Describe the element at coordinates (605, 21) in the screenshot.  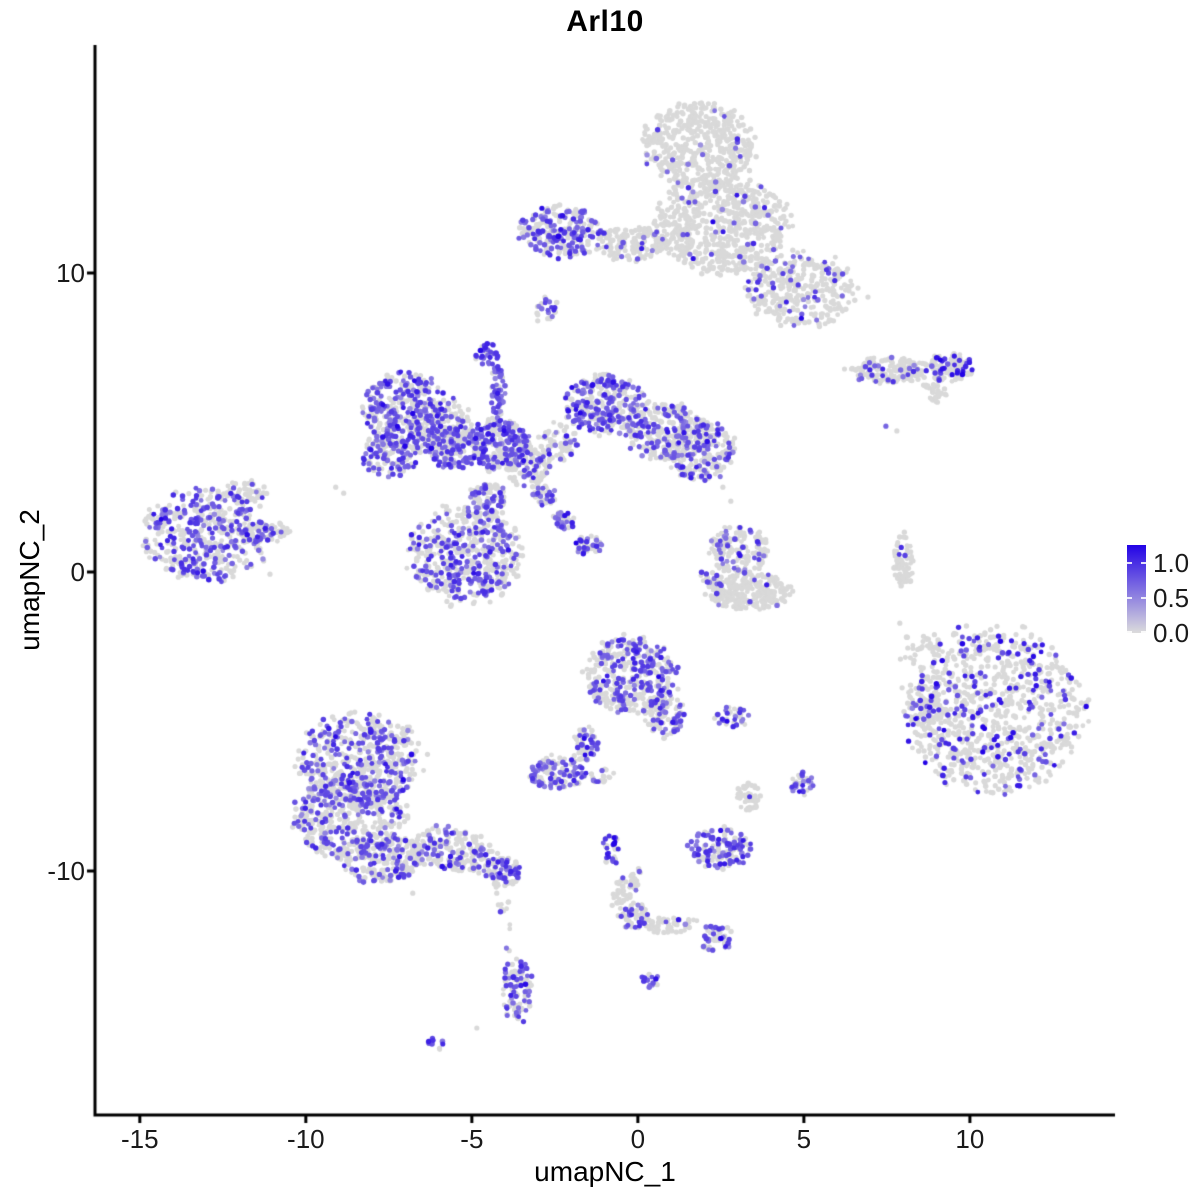
I see `plot-title: Arl10` at that location.